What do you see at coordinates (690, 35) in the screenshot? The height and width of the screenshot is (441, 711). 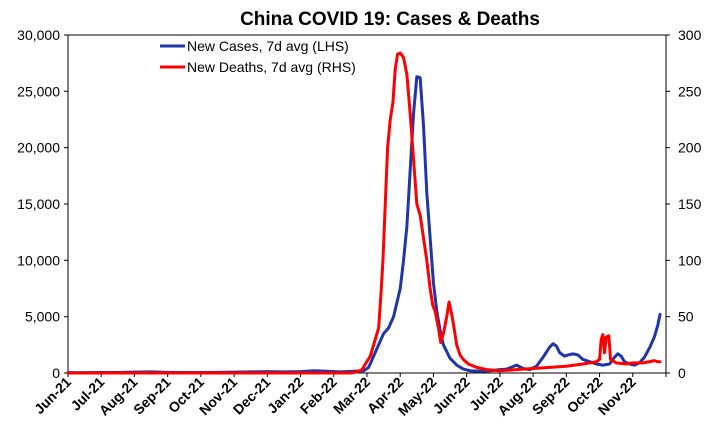 I see `y-right-tick-label: 300` at bounding box center [690, 35].